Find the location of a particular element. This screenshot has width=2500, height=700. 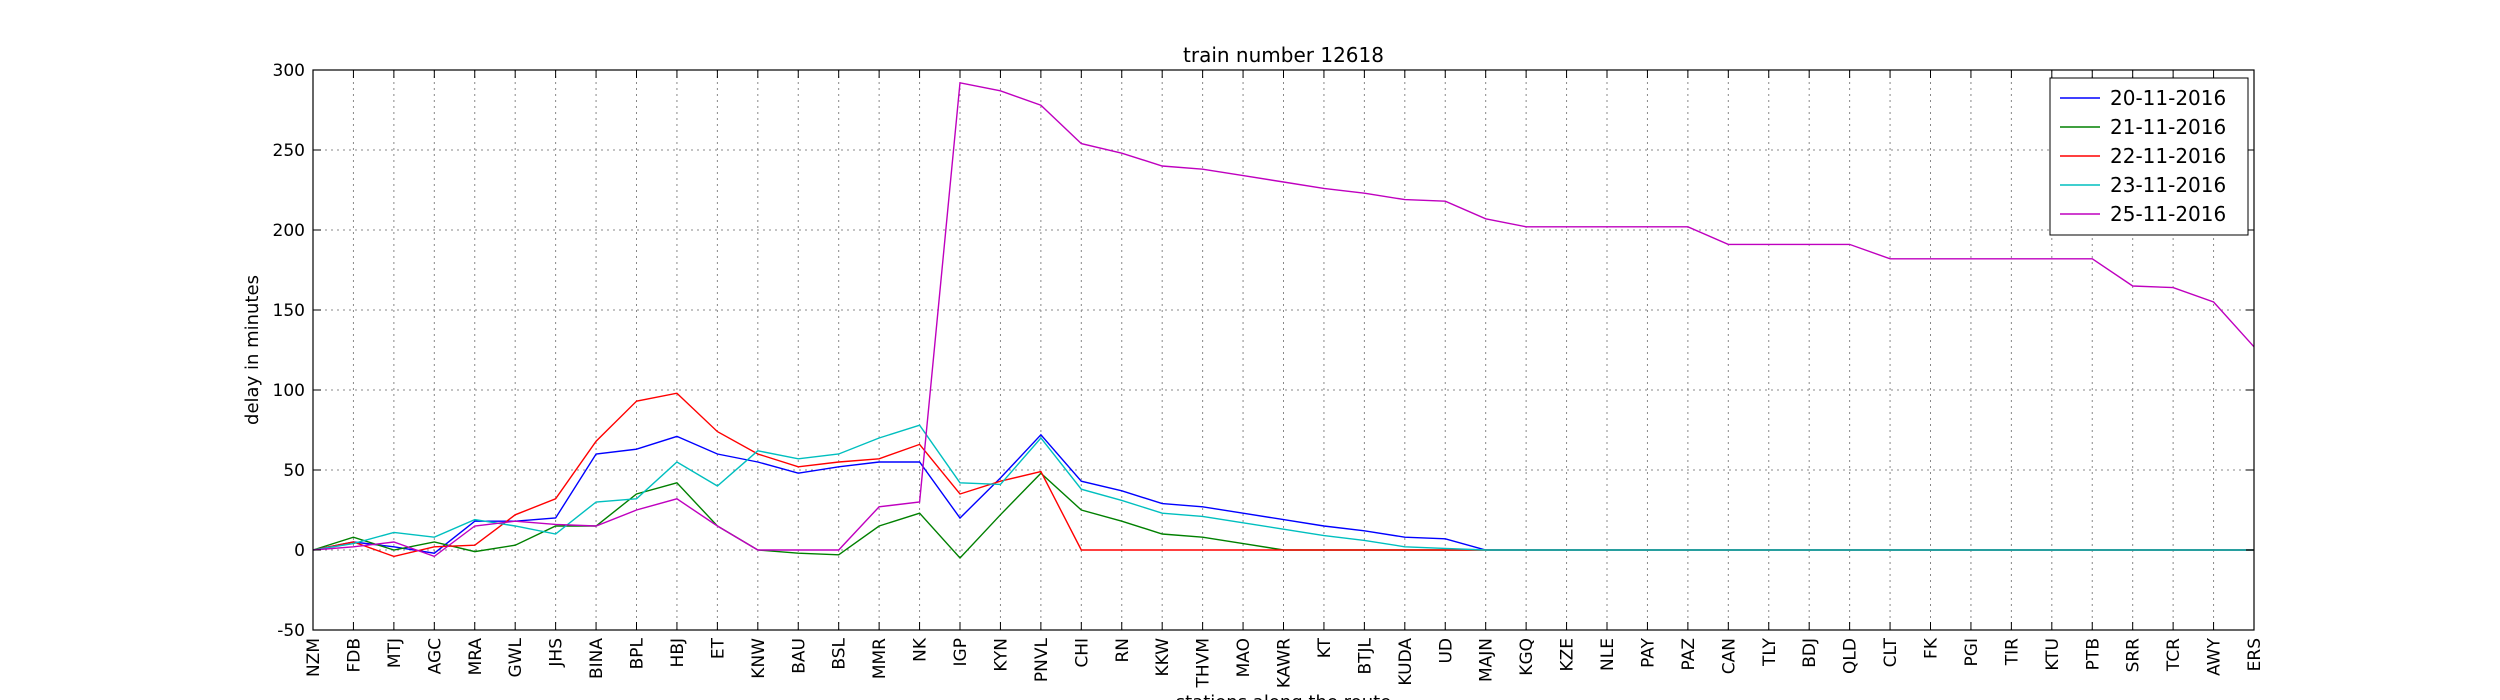

x-tick-label: MRA is located at coordinates (476, 657).